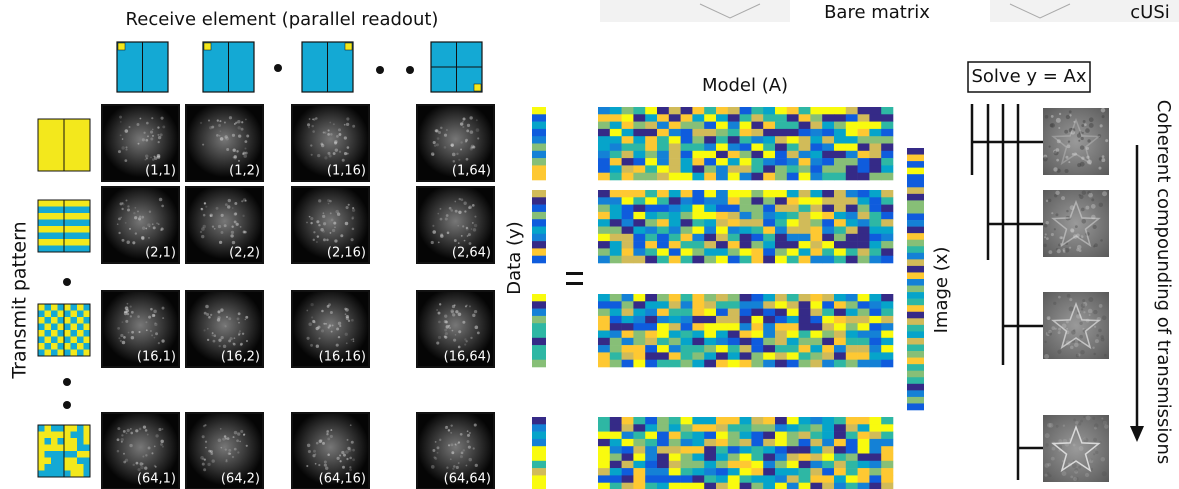  Describe the element at coordinates (121, 46) in the screenshot. I see `active-element` at that location.